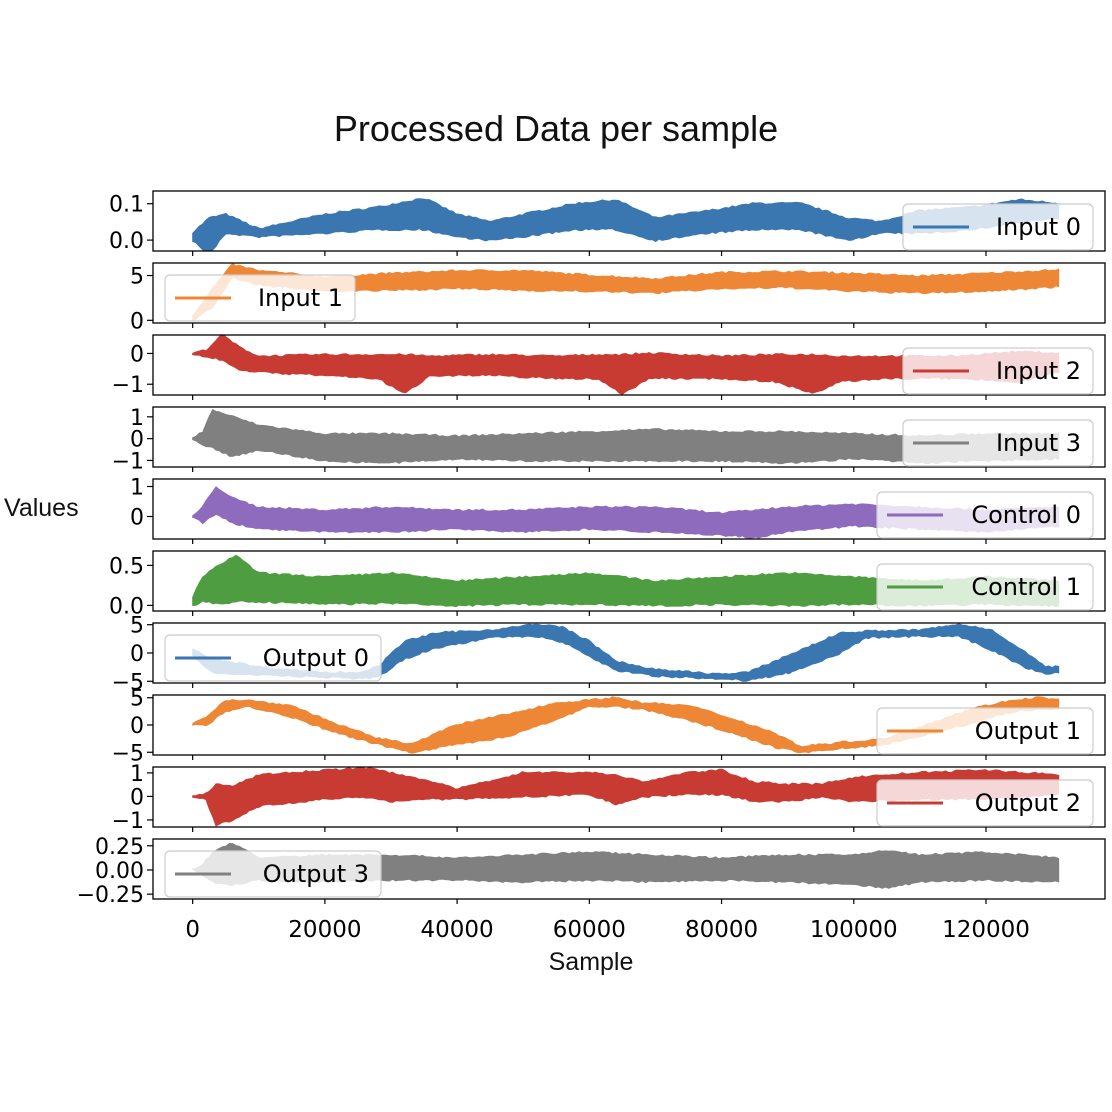  What do you see at coordinates (1038, 227) in the screenshot?
I see `legend-label: Input 0` at bounding box center [1038, 227].